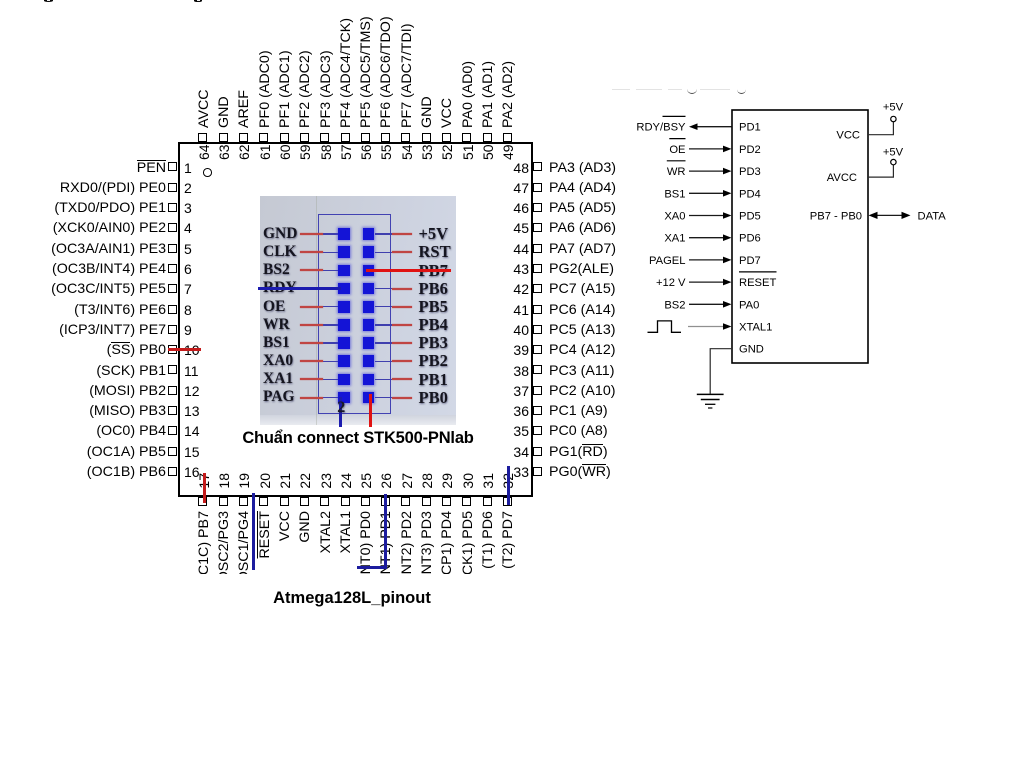  Describe the element at coordinates (674, 305) in the screenshot. I see `svg-text: BS2` at that location.